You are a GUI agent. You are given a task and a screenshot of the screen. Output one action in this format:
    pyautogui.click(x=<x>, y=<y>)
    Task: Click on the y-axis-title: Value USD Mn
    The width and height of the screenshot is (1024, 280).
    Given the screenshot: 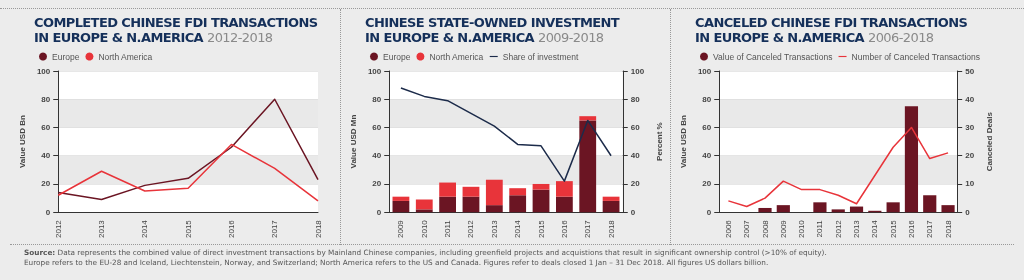 What is the action you would take?
    pyautogui.click(x=353, y=141)
    